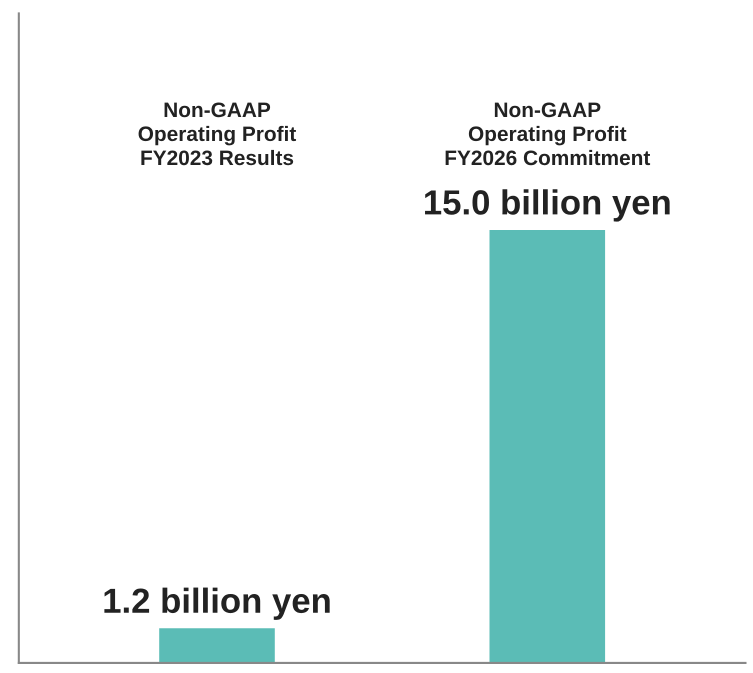 The height and width of the screenshot is (673, 753). Describe the element at coordinates (217, 604) in the screenshot. I see `data-label: 1.2 billion yen` at that location.